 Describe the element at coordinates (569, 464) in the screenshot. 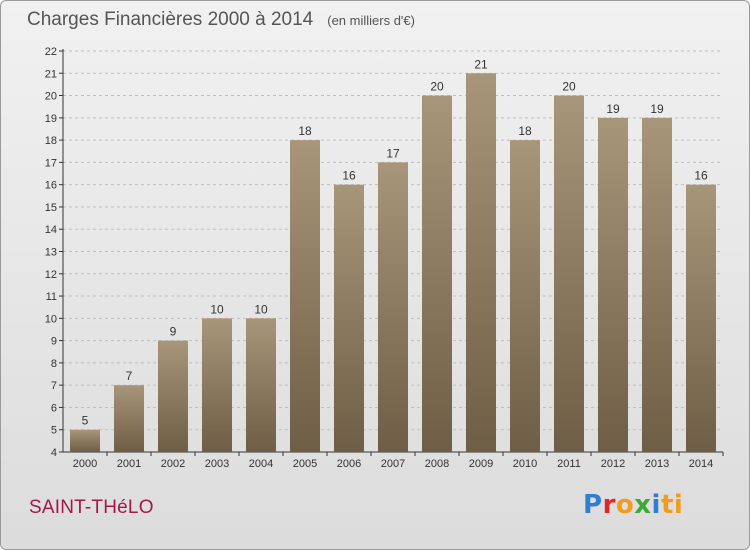

I see `x-tick-label-2011: 2011` at that location.